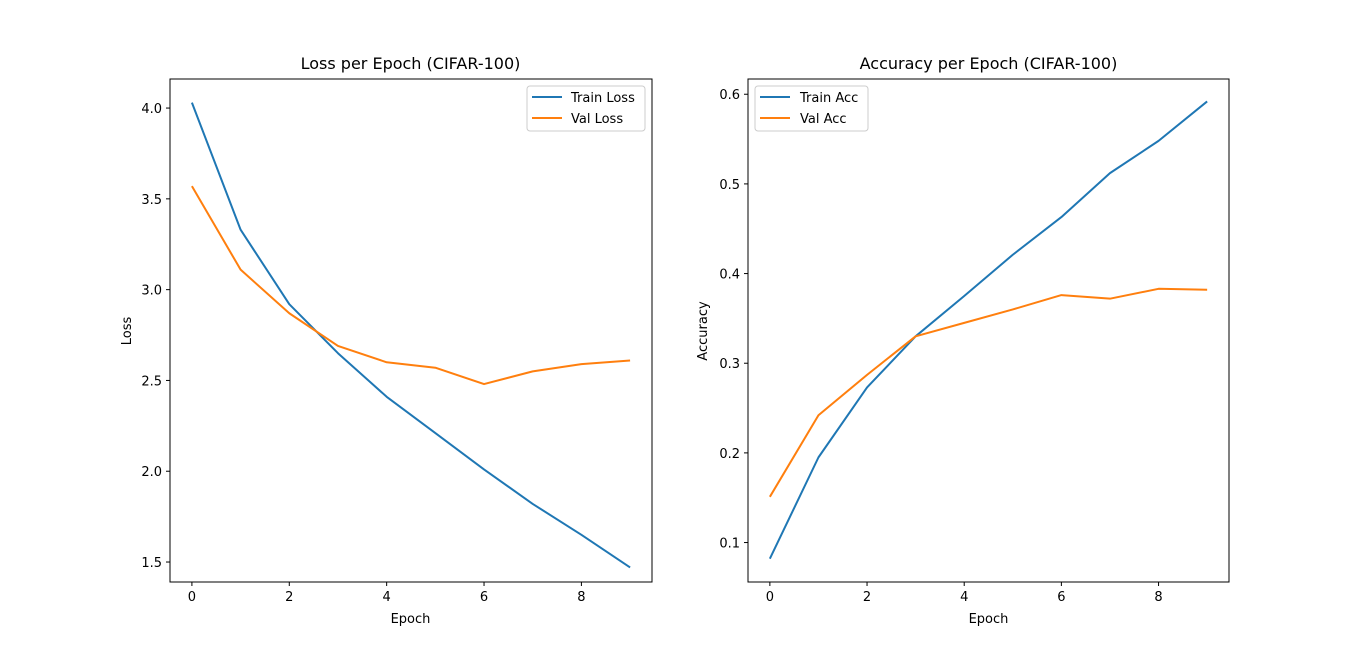  What do you see at coordinates (729, 95) in the screenshot?
I see `accuracy-ytick-label-5: 0.6` at bounding box center [729, 95].